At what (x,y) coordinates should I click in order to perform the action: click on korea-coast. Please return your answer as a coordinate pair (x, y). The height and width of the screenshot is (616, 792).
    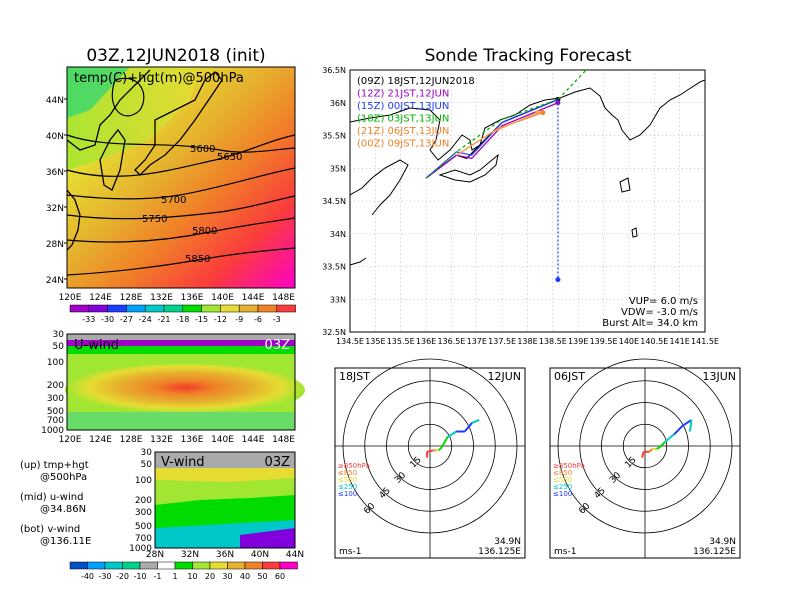
    Looking at the image, I should click on (112, 159).